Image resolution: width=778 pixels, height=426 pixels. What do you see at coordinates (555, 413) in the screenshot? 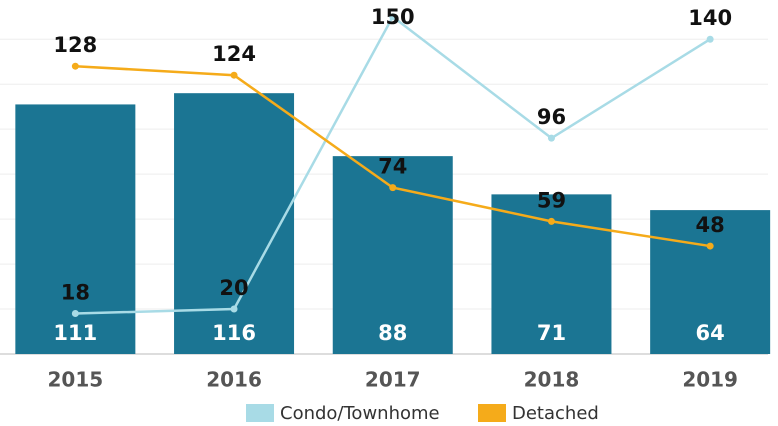
I see `legend-label: Detached` at bounding box center [555, 413].